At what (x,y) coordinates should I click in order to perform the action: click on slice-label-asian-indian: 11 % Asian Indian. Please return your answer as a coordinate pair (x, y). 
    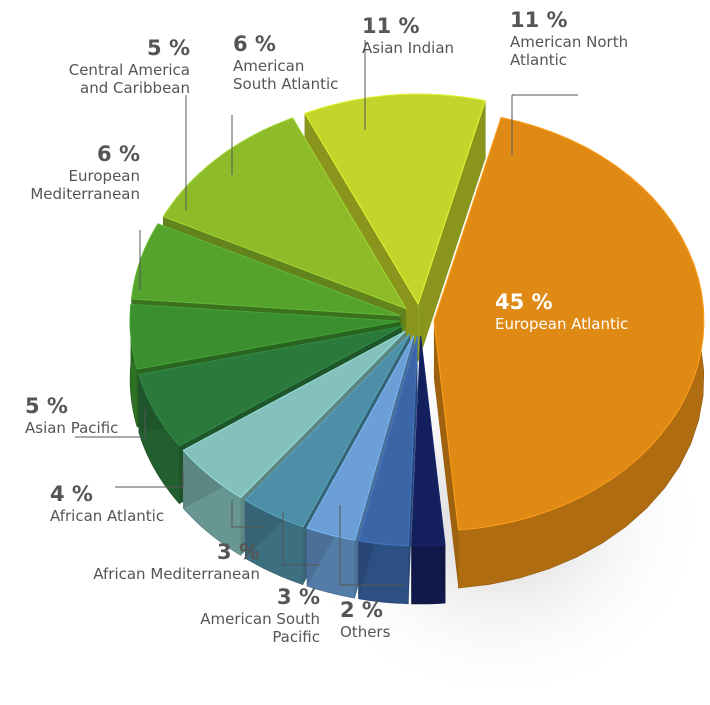
    Looking at the image, I should click on (408, 35).